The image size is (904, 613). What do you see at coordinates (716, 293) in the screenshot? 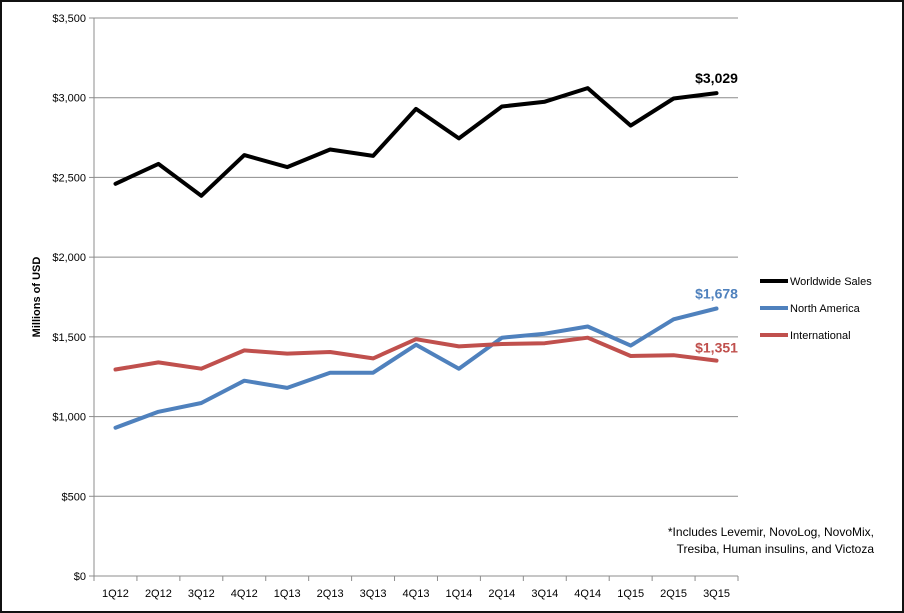
I see `end-label: $1,678` at bounding box center [716, 293].